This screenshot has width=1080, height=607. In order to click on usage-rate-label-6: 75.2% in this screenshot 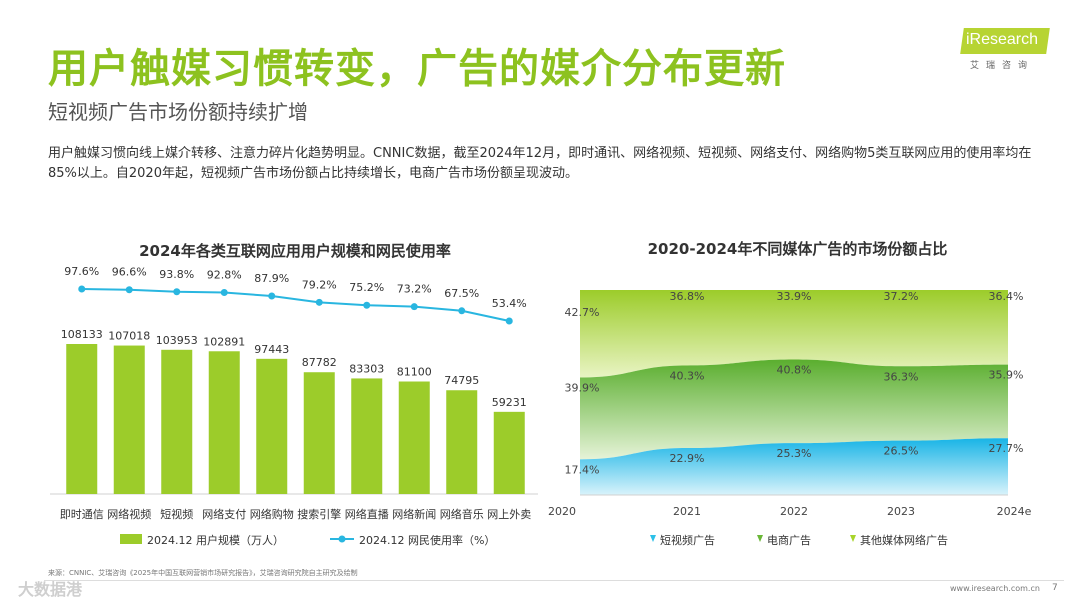, I will do `click(366, 287)`.